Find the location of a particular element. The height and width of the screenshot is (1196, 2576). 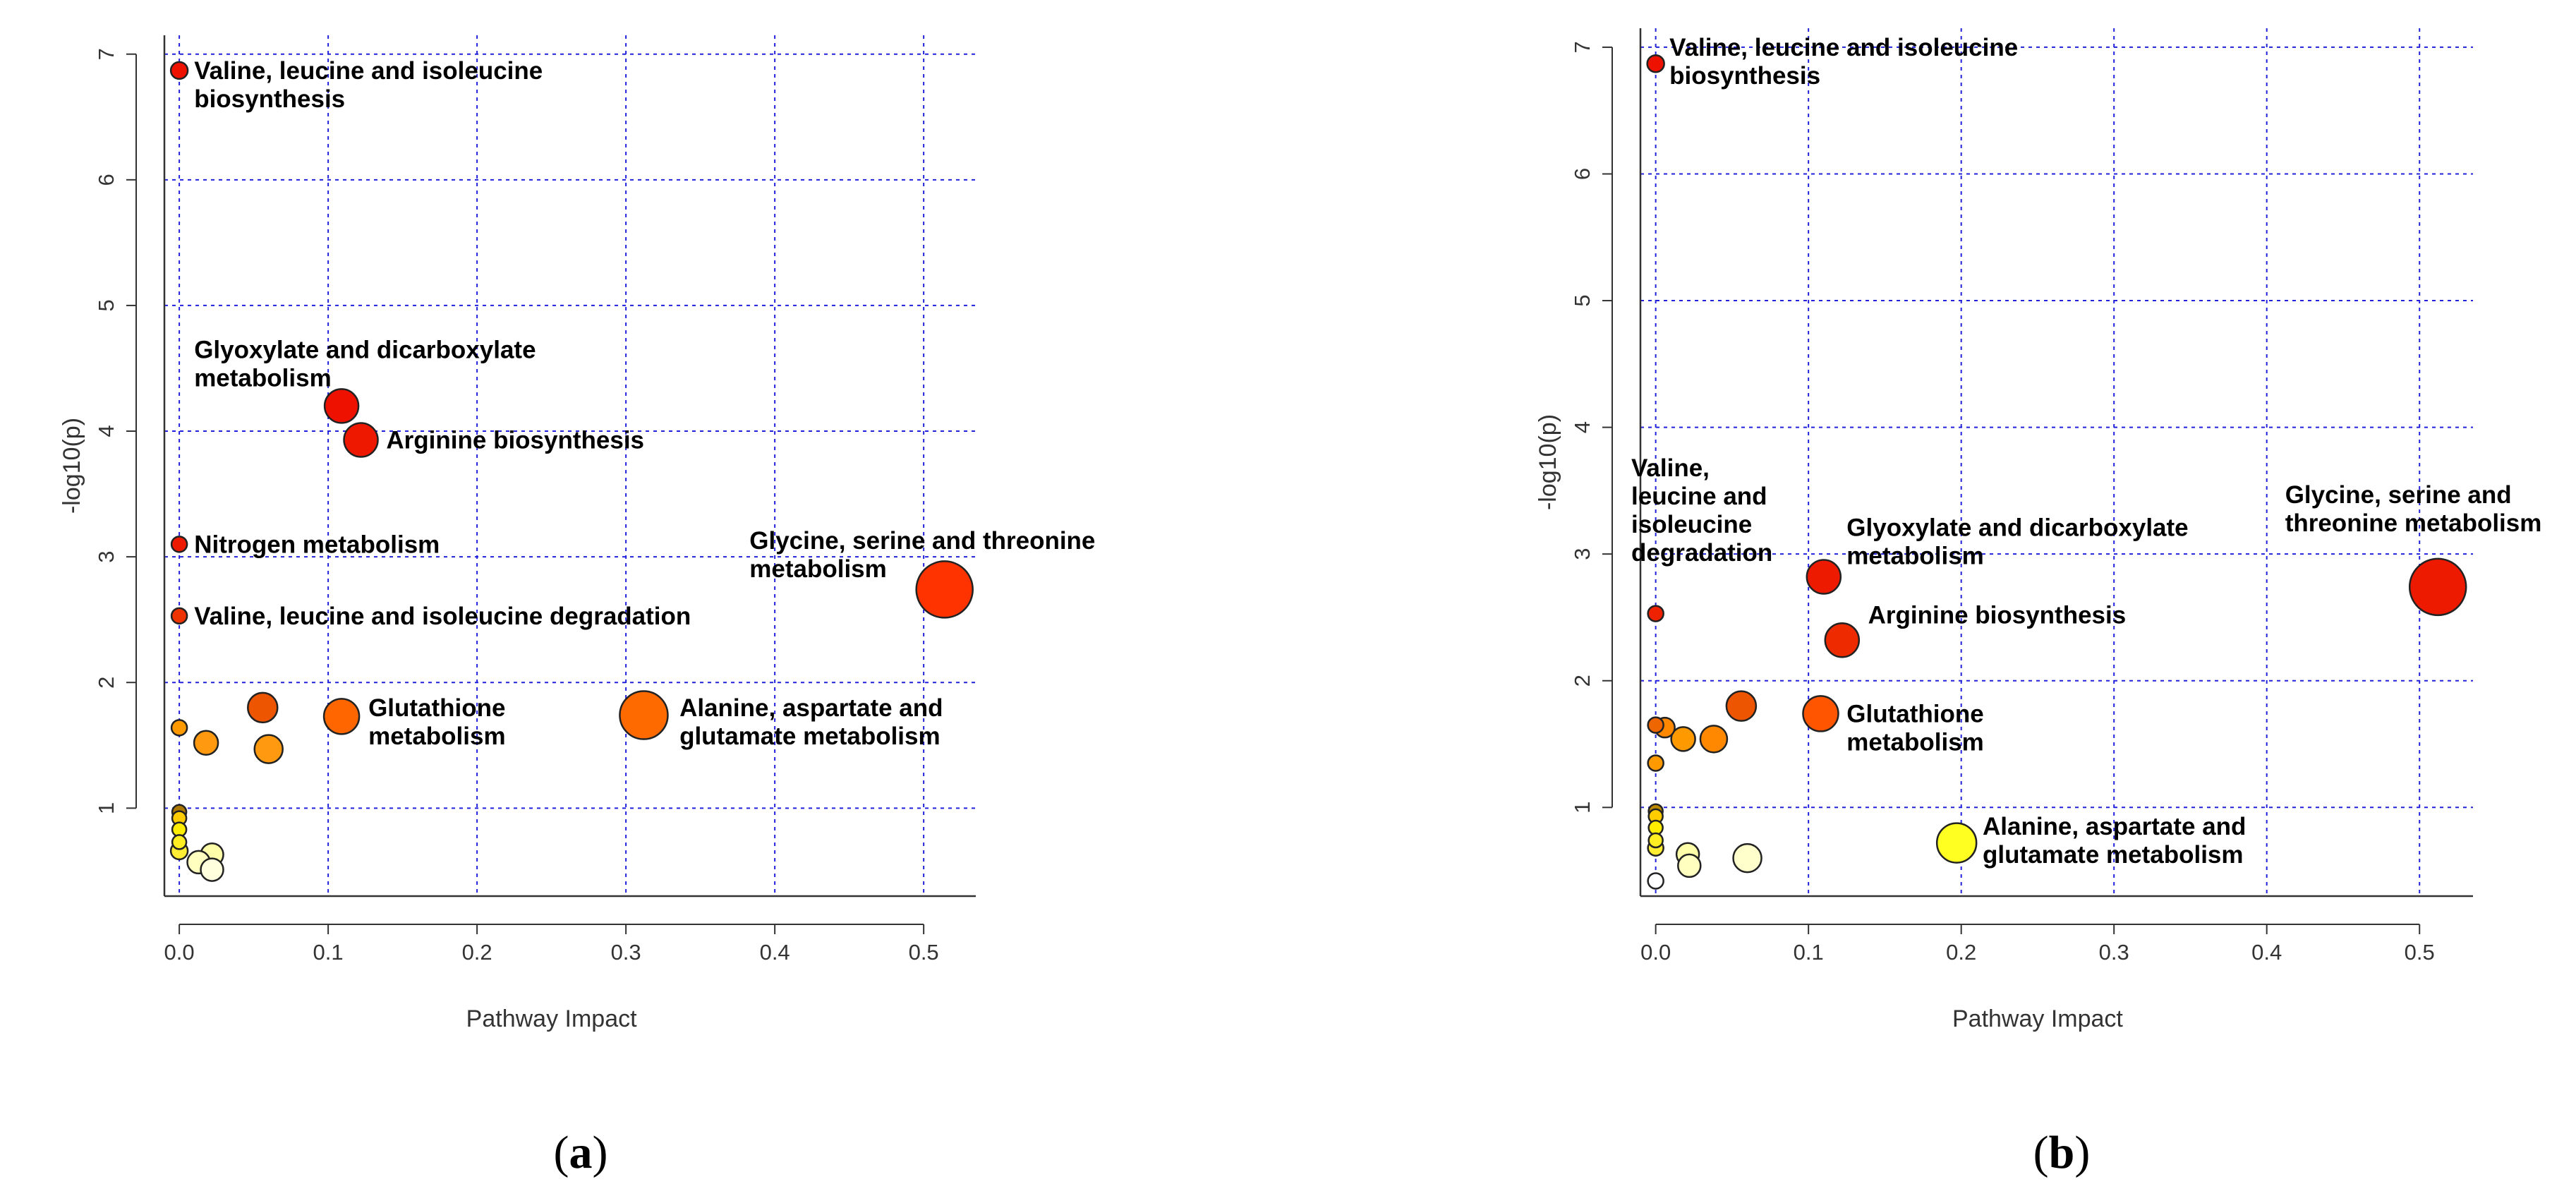

point-label: Nitrogen metabolism is located at coordinates (317, 545).